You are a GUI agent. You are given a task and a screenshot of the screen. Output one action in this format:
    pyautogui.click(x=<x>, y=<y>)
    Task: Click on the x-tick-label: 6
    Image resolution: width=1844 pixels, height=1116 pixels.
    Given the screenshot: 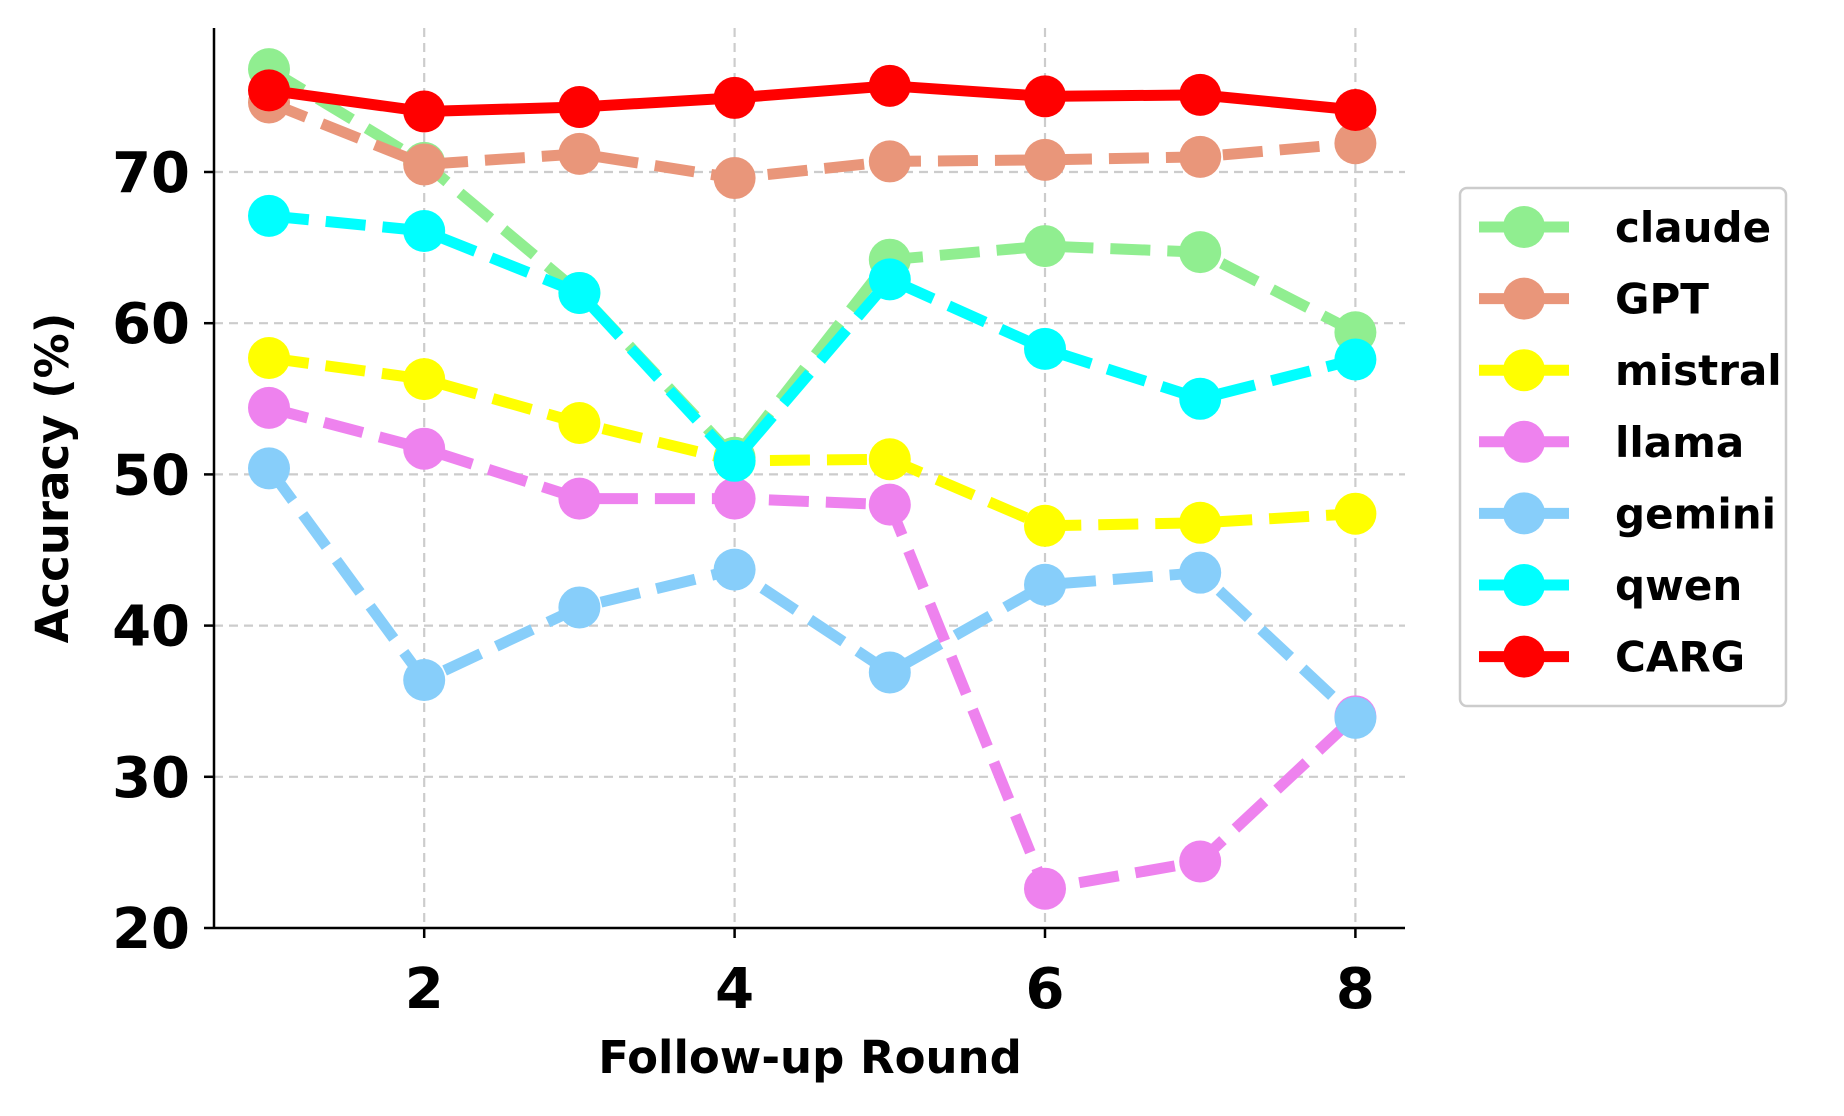 What is the action you would take?
    pyautogui.click(x=1045, y=989)
    